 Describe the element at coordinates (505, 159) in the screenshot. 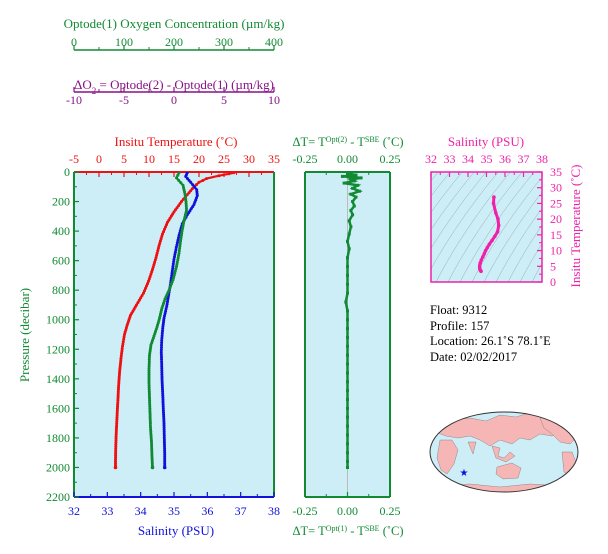

I see `ts-salinity-axis-tick-label: 36` at that location.